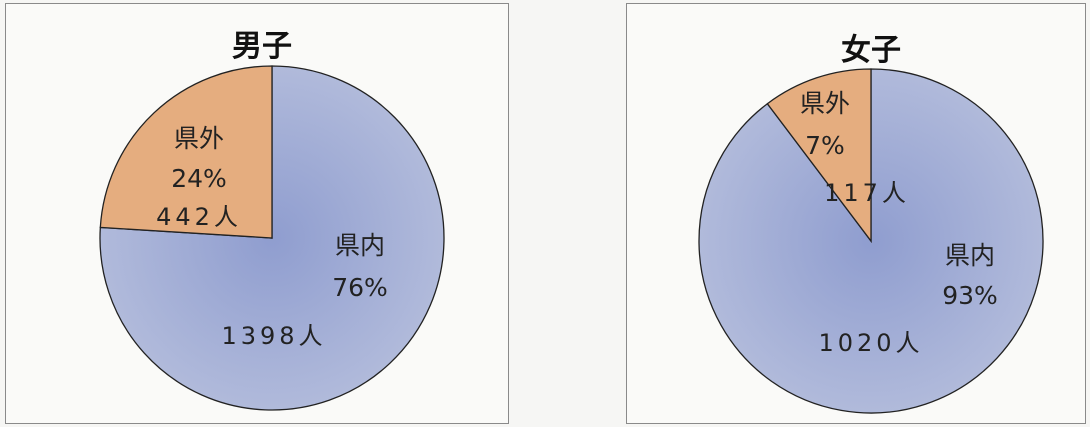 The image size is (1090, 427). Describe the element at coordinates (825, 145) in the screenshot. I see `slice-percent-label-outside-female: 7%` at that location.